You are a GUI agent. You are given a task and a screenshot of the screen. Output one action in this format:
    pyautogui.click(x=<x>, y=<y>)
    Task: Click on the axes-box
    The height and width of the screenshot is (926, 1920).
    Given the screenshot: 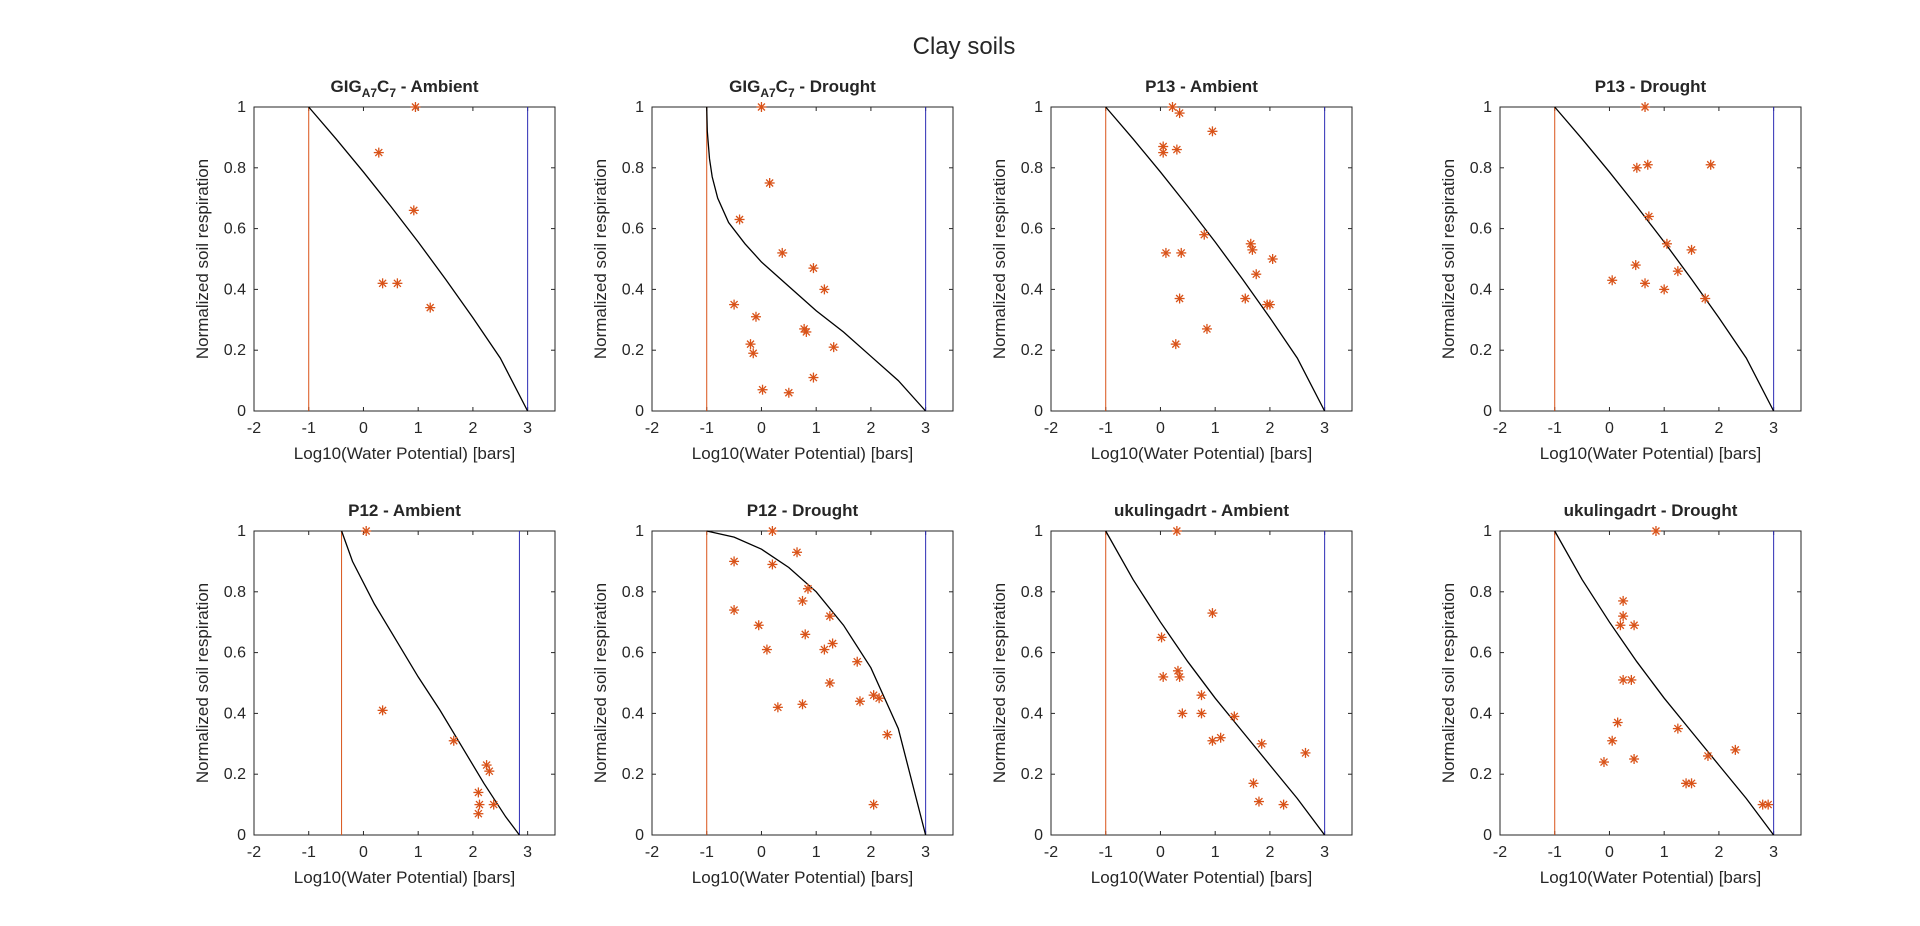 What is the action you would take?
    pyautogui.click(x=1201, y=683)
    